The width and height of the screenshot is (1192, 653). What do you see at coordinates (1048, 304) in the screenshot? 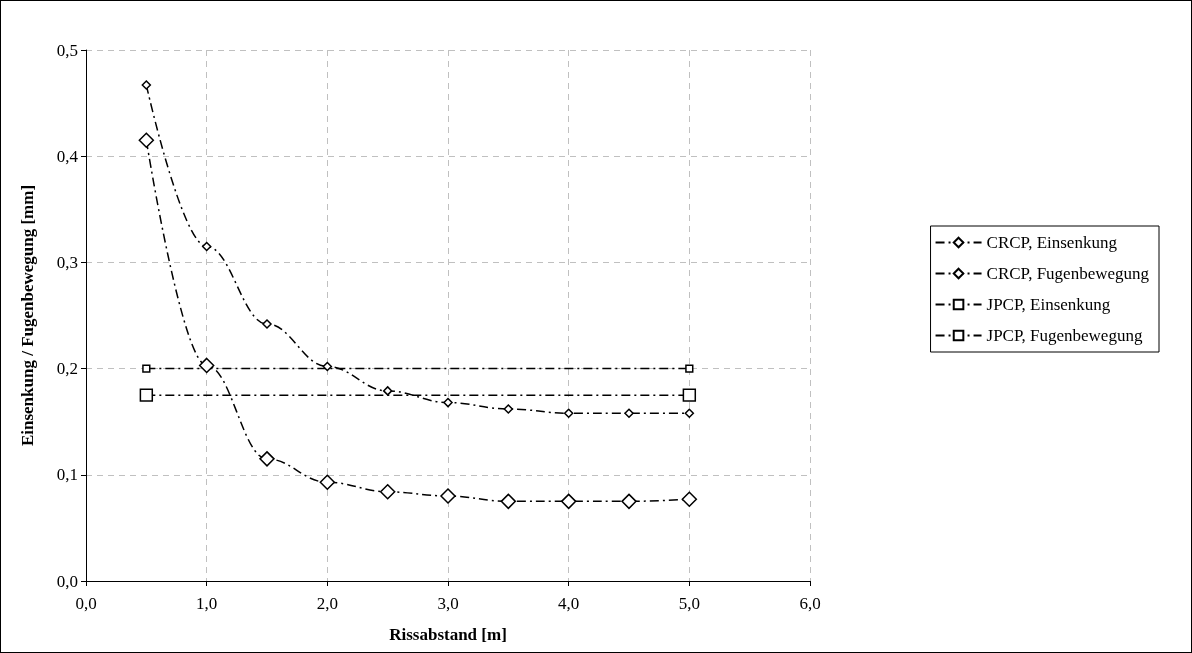
I see `legend-label: JPCP, Einsenkung` at bounding box center [1048, 304].